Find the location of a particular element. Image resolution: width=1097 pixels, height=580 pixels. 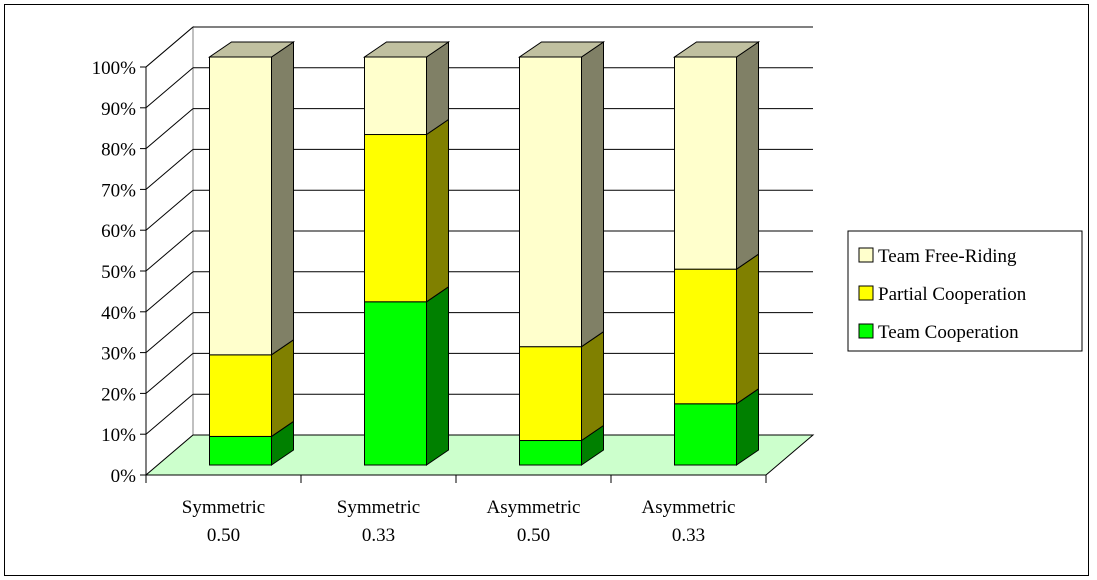

y-tick-label: 40% is located at coordinates (118, 313).